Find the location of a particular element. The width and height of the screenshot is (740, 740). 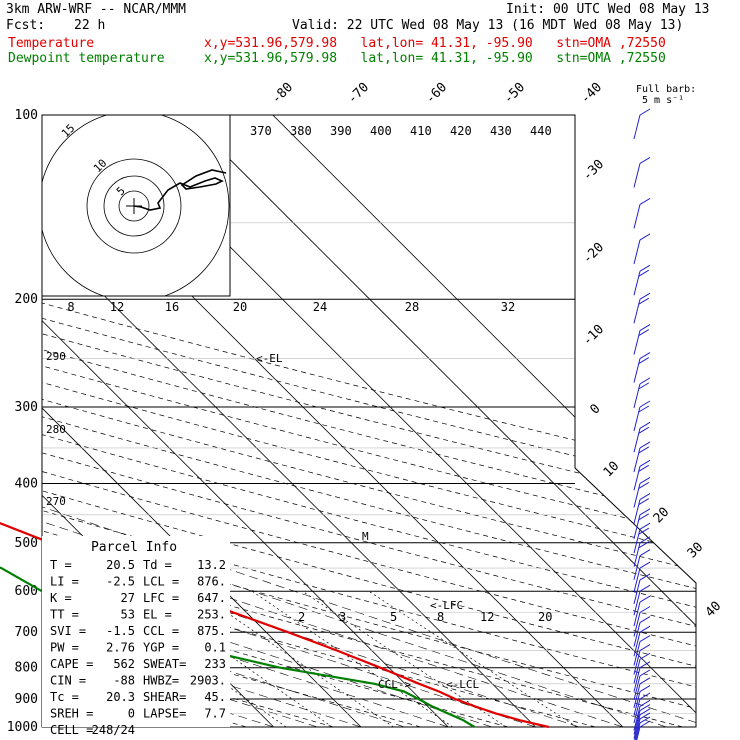

mixing-ratio-label: 5 is located at coordinates (393, 617).